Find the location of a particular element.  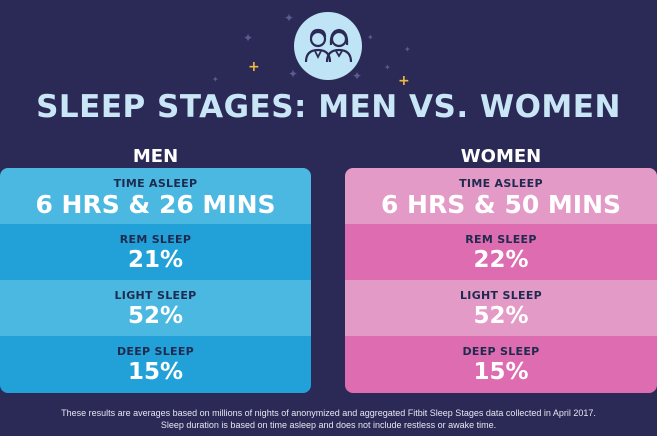

rem-sleep-row: REM SLEEP 21% is located at coordinates (155, 252).